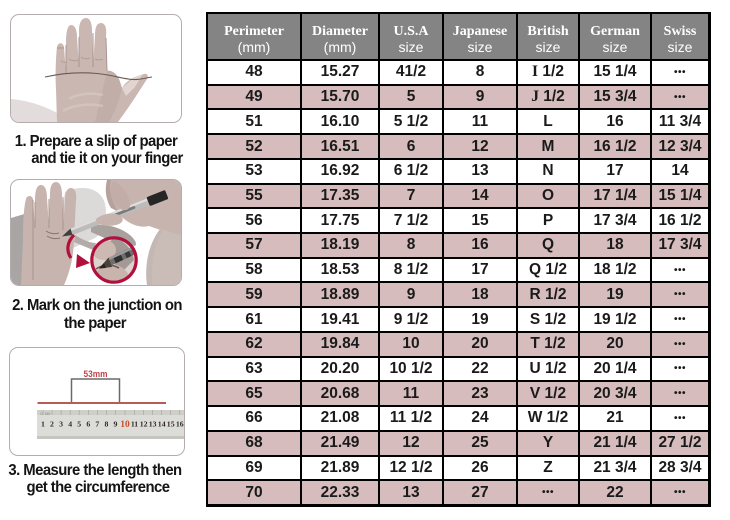  What do you see at coordinates (43, 423) in the screenshot?
I see `svg-text: 1` at bounding box center [43, 423].